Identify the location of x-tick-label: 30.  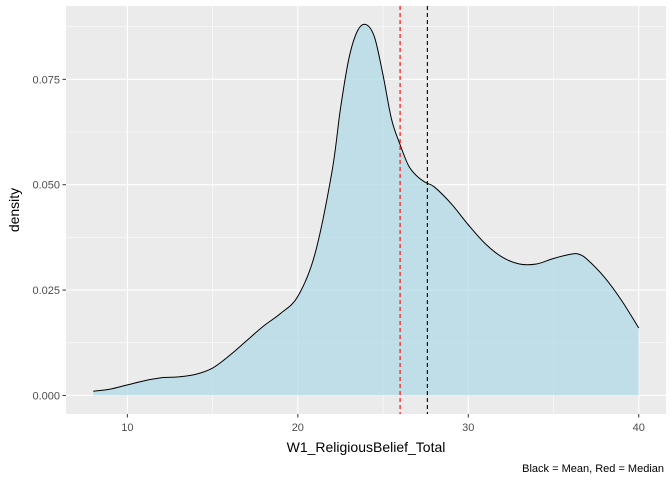
(468, 428).